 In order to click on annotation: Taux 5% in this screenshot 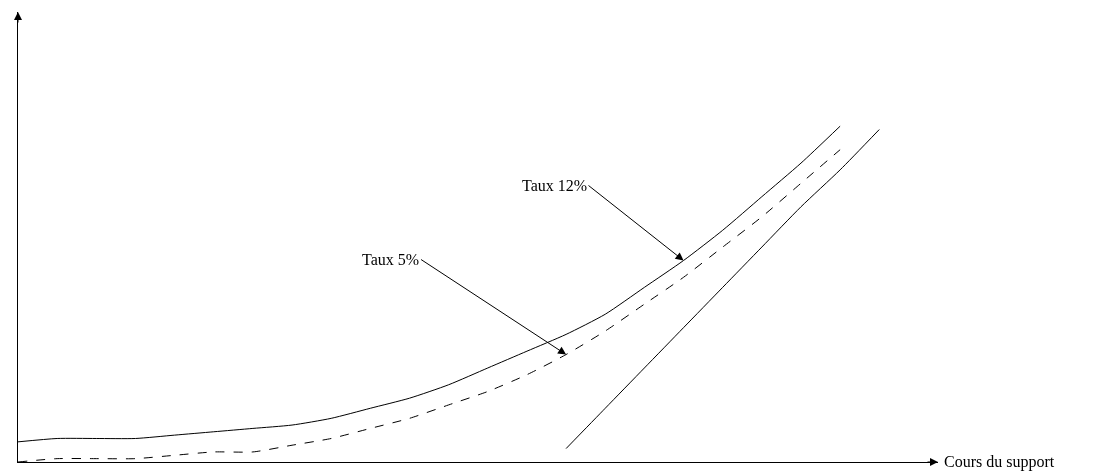, I will do `click(391, 259)`.